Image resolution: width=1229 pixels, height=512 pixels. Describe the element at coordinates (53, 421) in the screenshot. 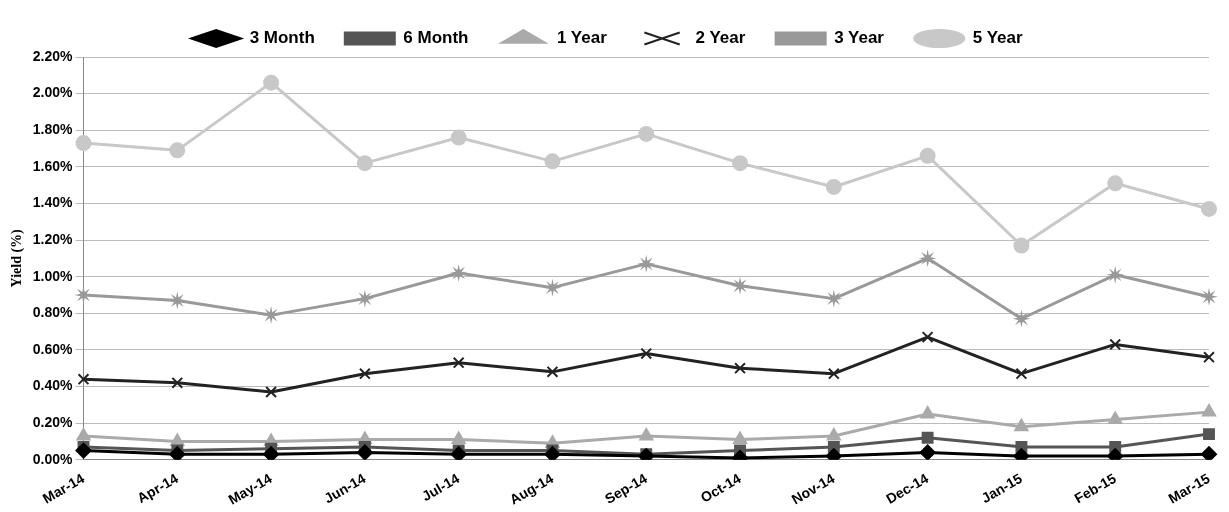

I see `y-tick-label: 0.20%` at that location.